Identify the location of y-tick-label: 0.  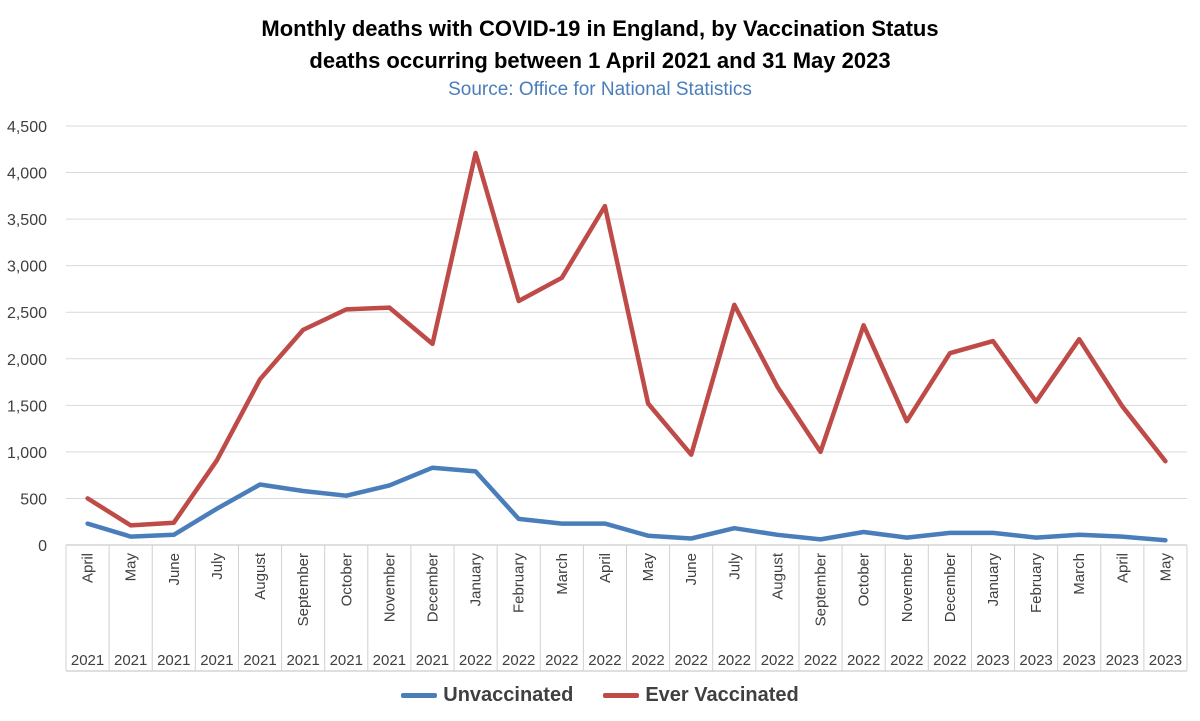
(42, 546).